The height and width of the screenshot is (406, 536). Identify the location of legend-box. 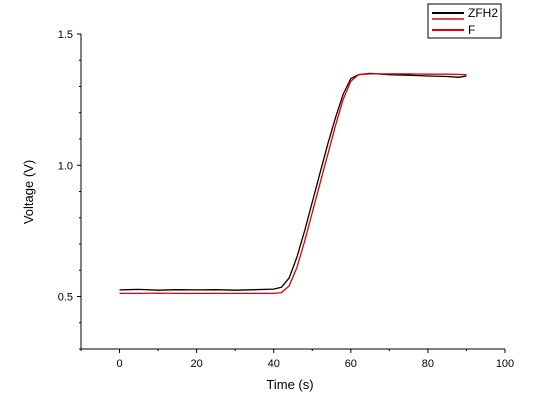
(464, 21).